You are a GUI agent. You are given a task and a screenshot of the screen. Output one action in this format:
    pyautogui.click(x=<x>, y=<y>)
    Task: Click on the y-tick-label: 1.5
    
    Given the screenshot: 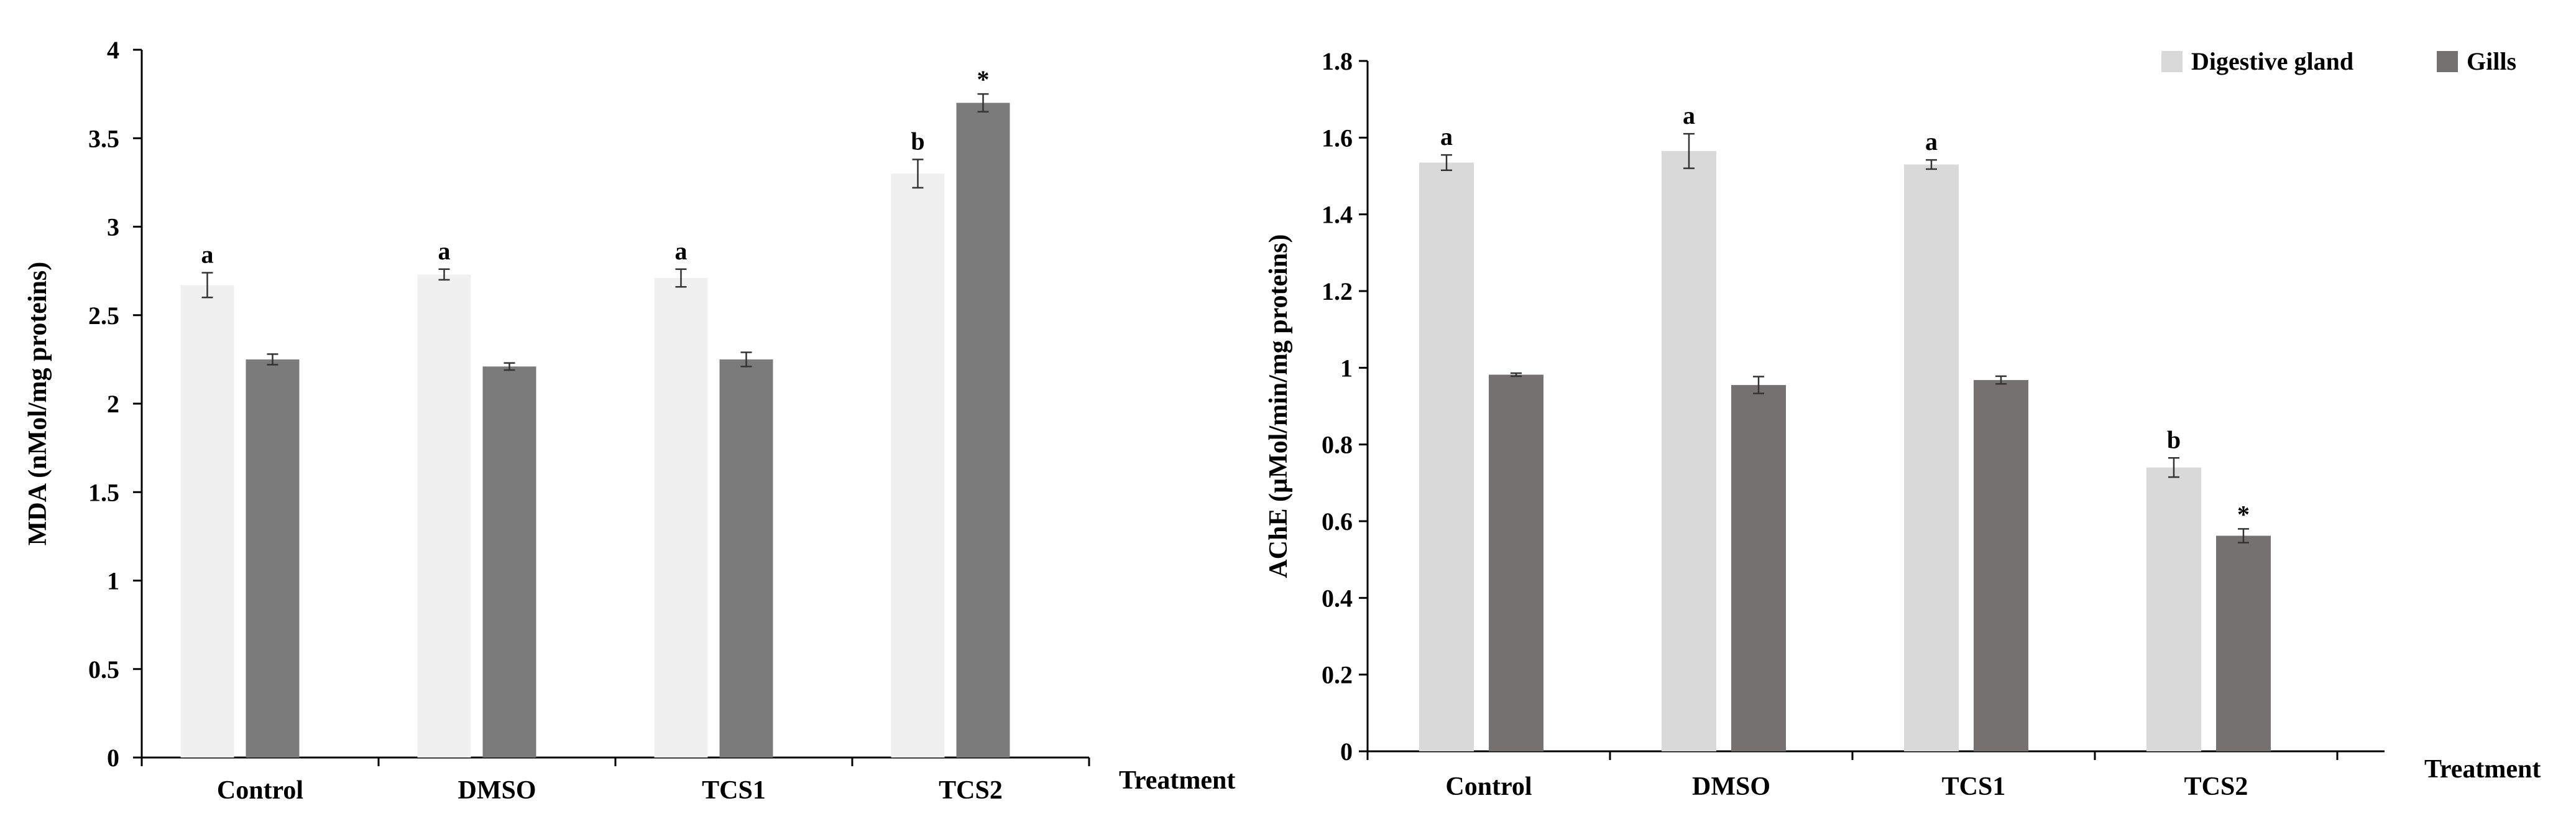 What is the action you would take?
    pyautogui.click(x=103, y=492)
    